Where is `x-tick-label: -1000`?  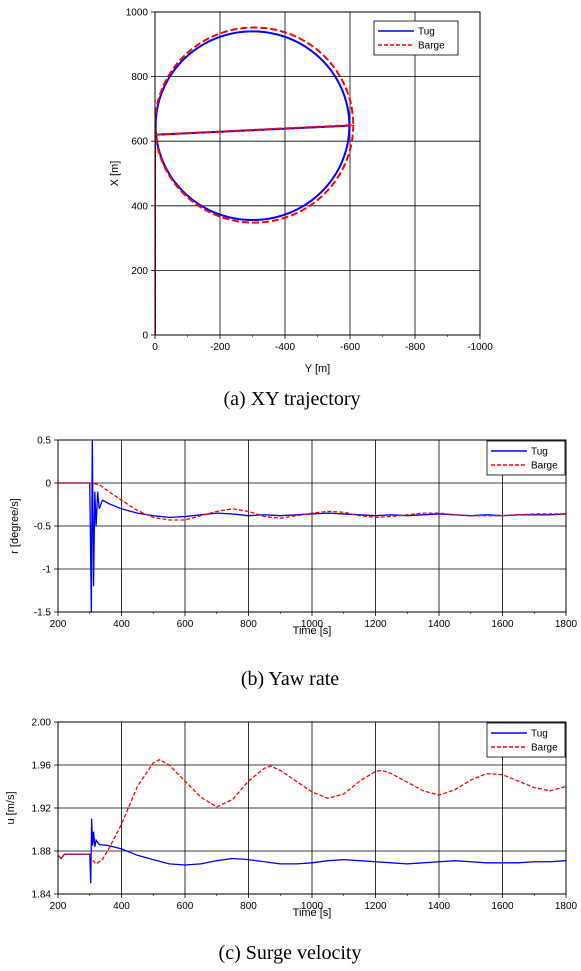 x-tick-label: -1000 is located at coordinates (480, 347).